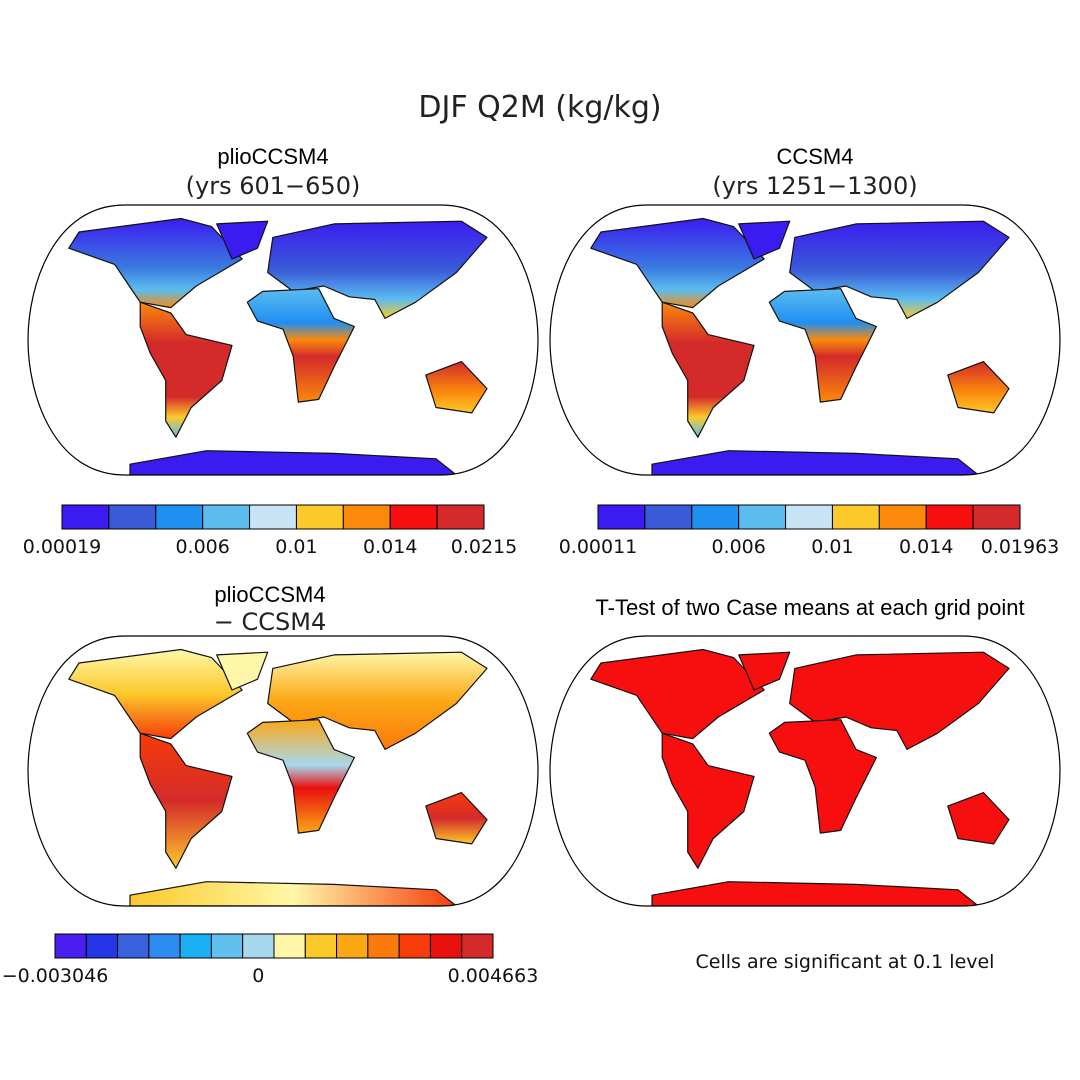  What do you see at coordinates (270, 622) in the screenshot?
I see `panel-subtitle: − CCSM4` at bounding box center [270, 622].